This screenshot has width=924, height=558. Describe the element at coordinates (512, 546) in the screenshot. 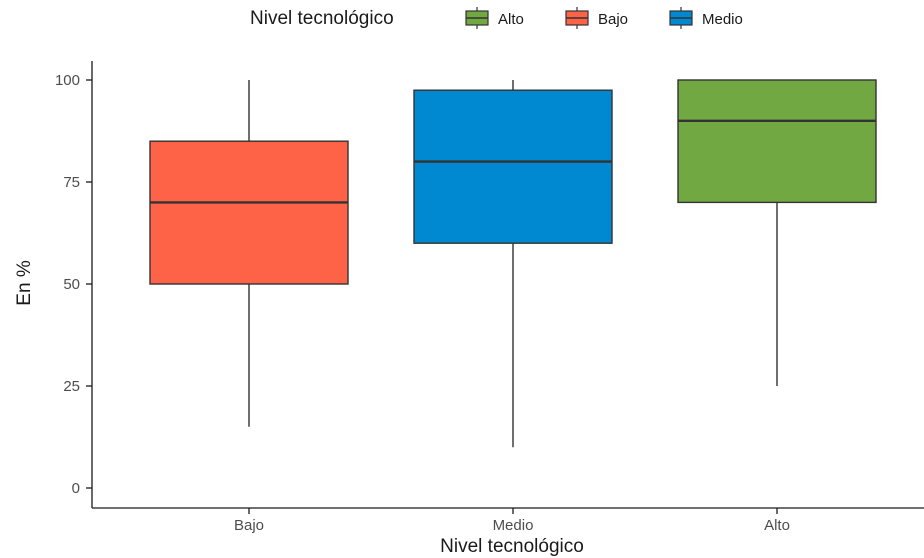

I see `x-axis-title: Nivel tecnológico` at that location.